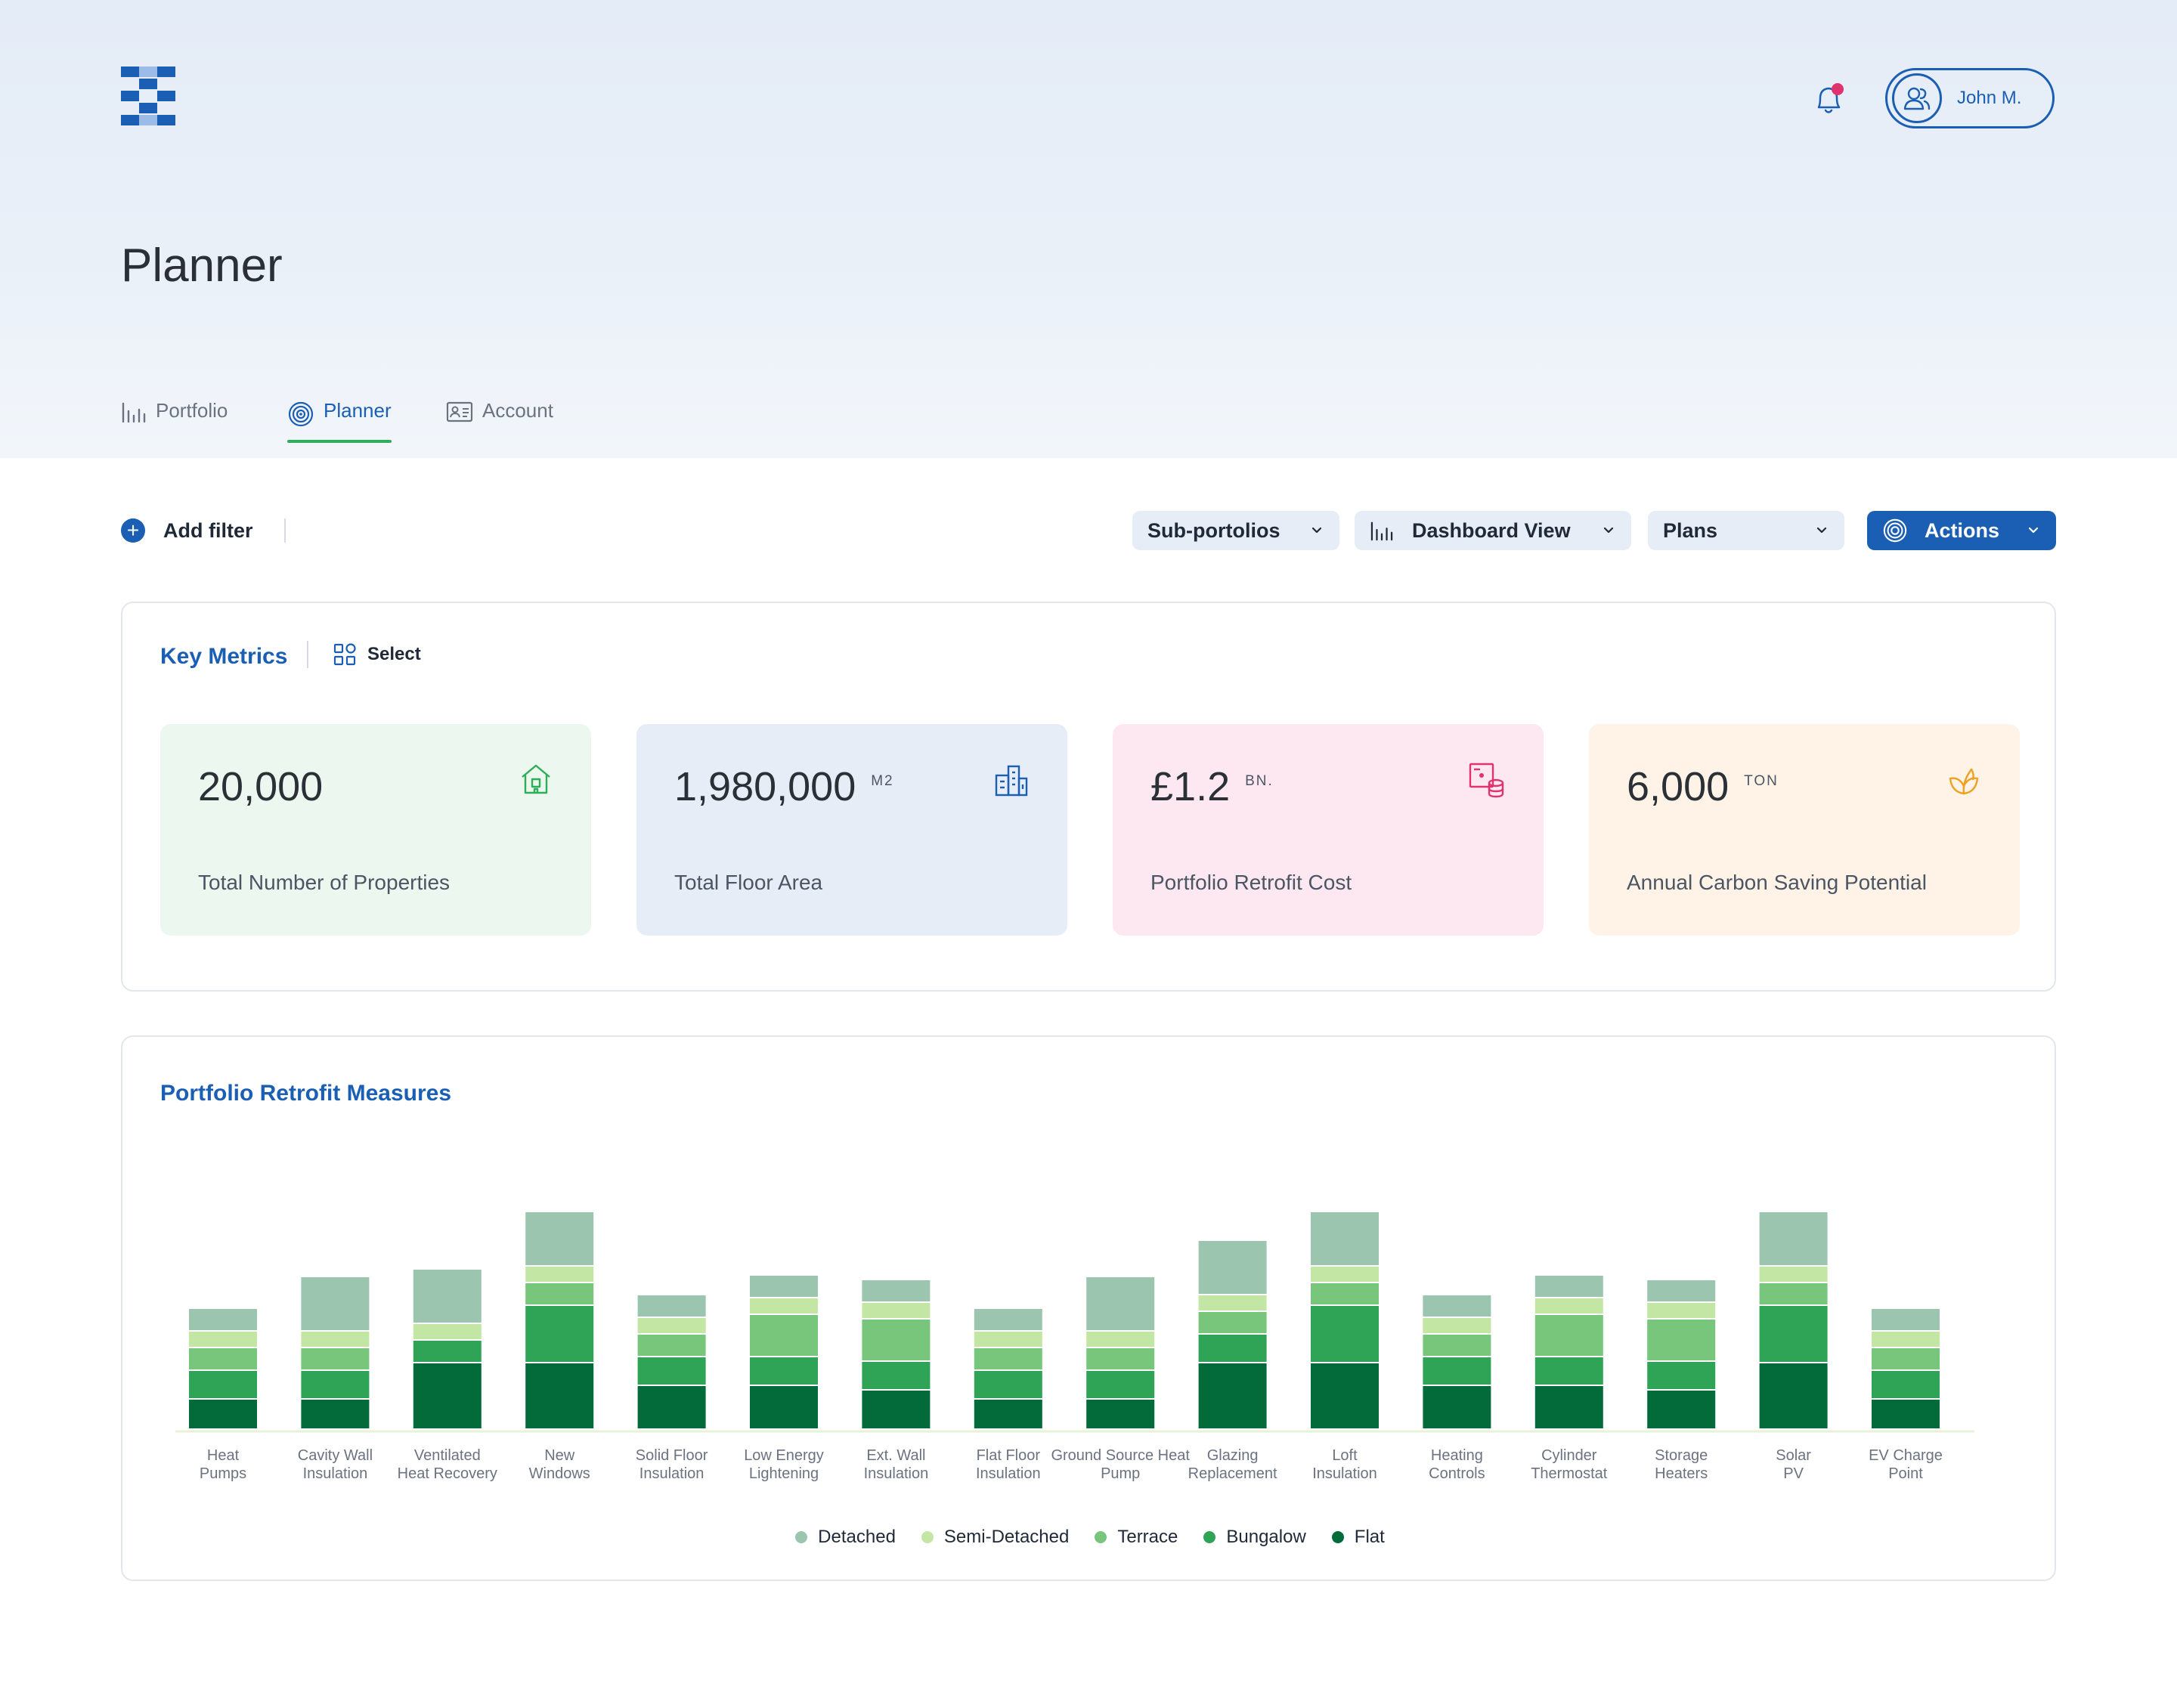 The height and width of the screenshot is (1708, 2177). I want to click on user-name: John M., so click(1989, 98).